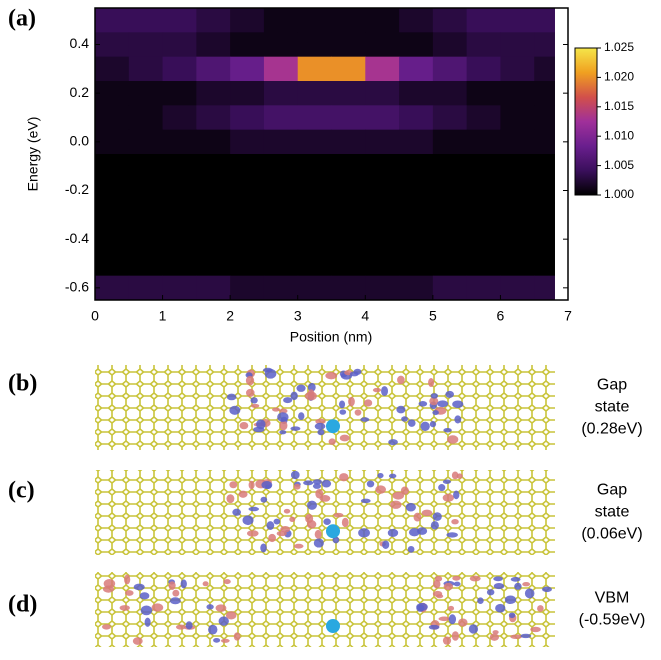 Image resolution: width=661 pixels, height=660 pixels. What do you see at coordinates (365, 316) in the screenshot?
I see `x-tick-label: 4` at bounding box center [365, 316].